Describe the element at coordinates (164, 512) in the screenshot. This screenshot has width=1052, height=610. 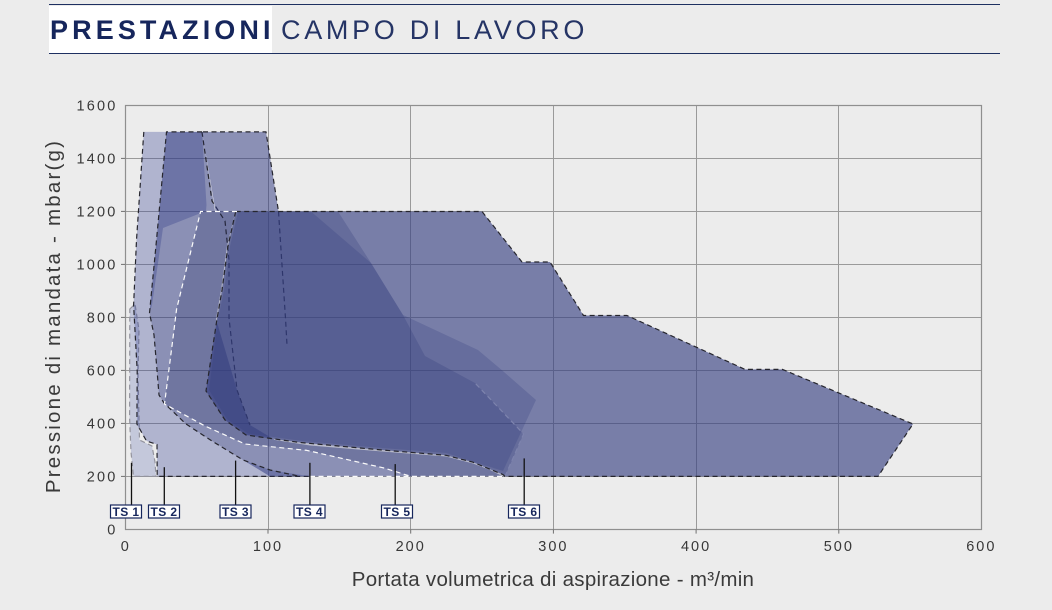
I see `svg-text: TS 2` at that location.